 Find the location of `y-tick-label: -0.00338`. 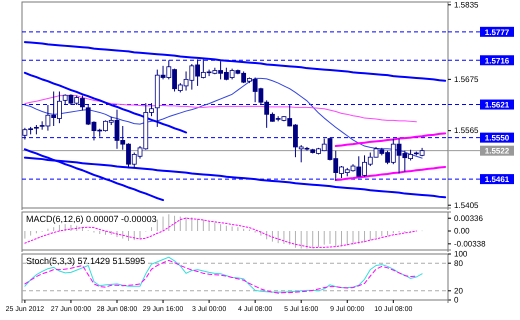

y-tick-label: -0.00338 is located at coordinates (470, 243).